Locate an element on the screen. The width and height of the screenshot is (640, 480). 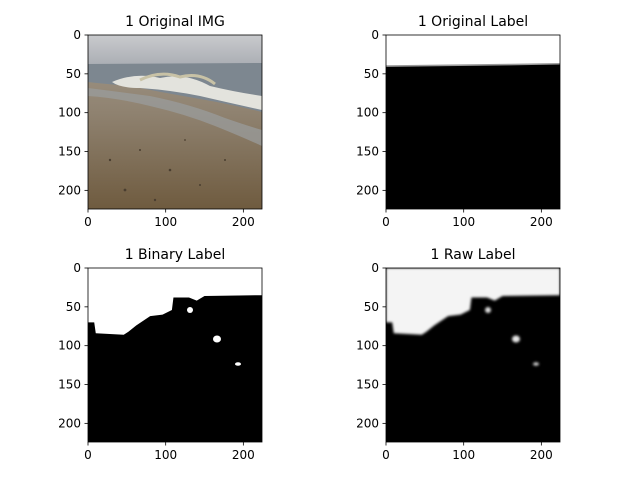
panel-raw-label is located at coordinates (473, 355).